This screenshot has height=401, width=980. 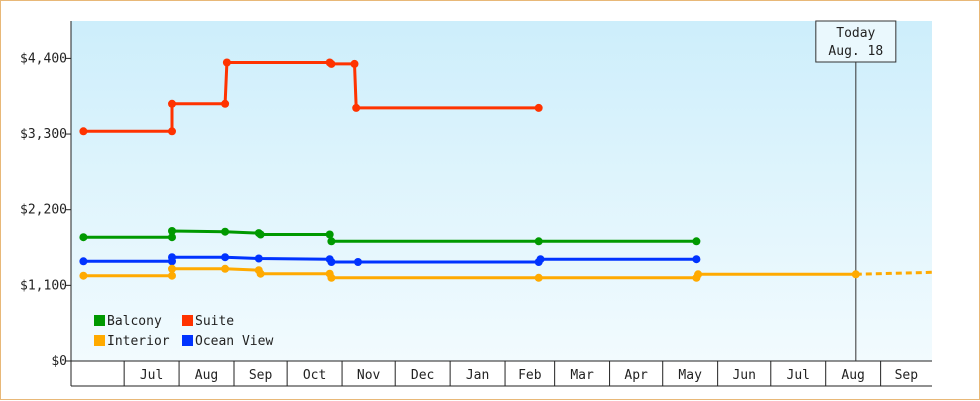 What do you see at coordinates (59, 361) in the screenshot?
I see `y-tick-label: $0` at bounding box center [59, 361].